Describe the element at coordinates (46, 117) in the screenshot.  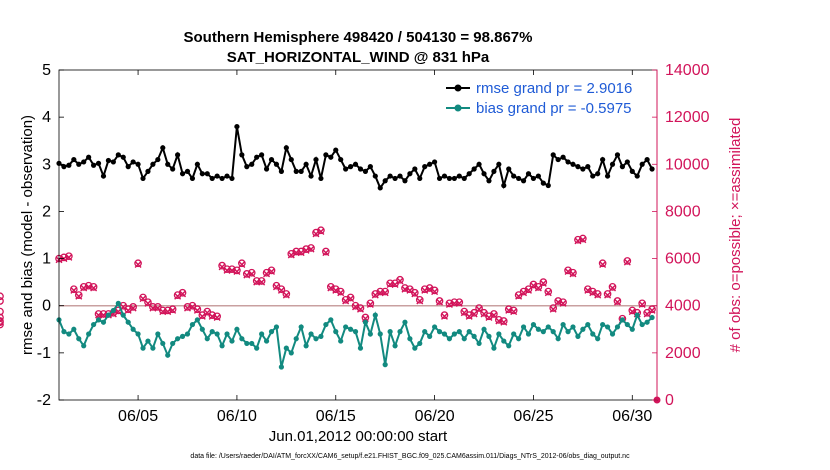
I see `y-tick-label: 4` at that location.